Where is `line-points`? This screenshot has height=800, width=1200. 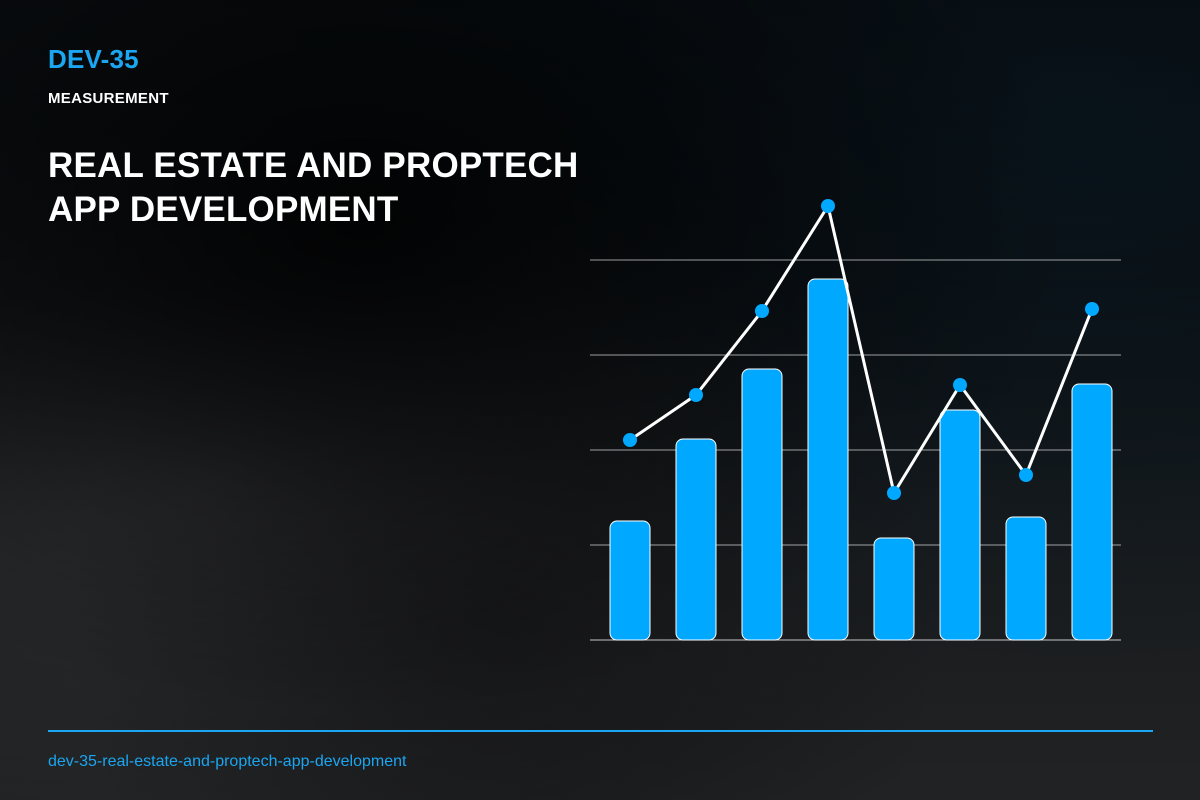 line-points is located at coordinates (861, 349).